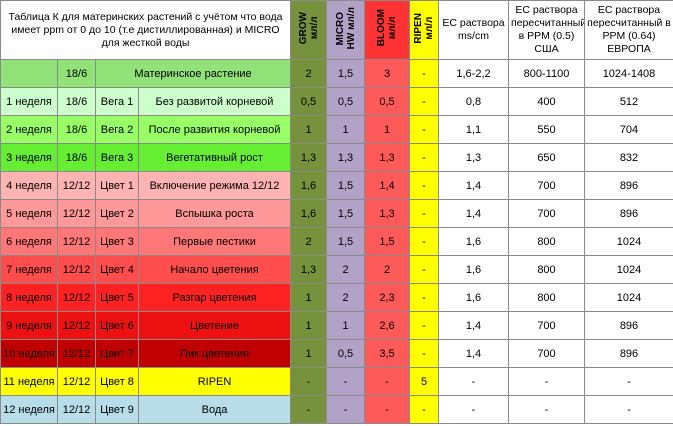  Describe the element at coordinates (345, 297) in the screenshot. I see `micro-cell: 2` at that location.